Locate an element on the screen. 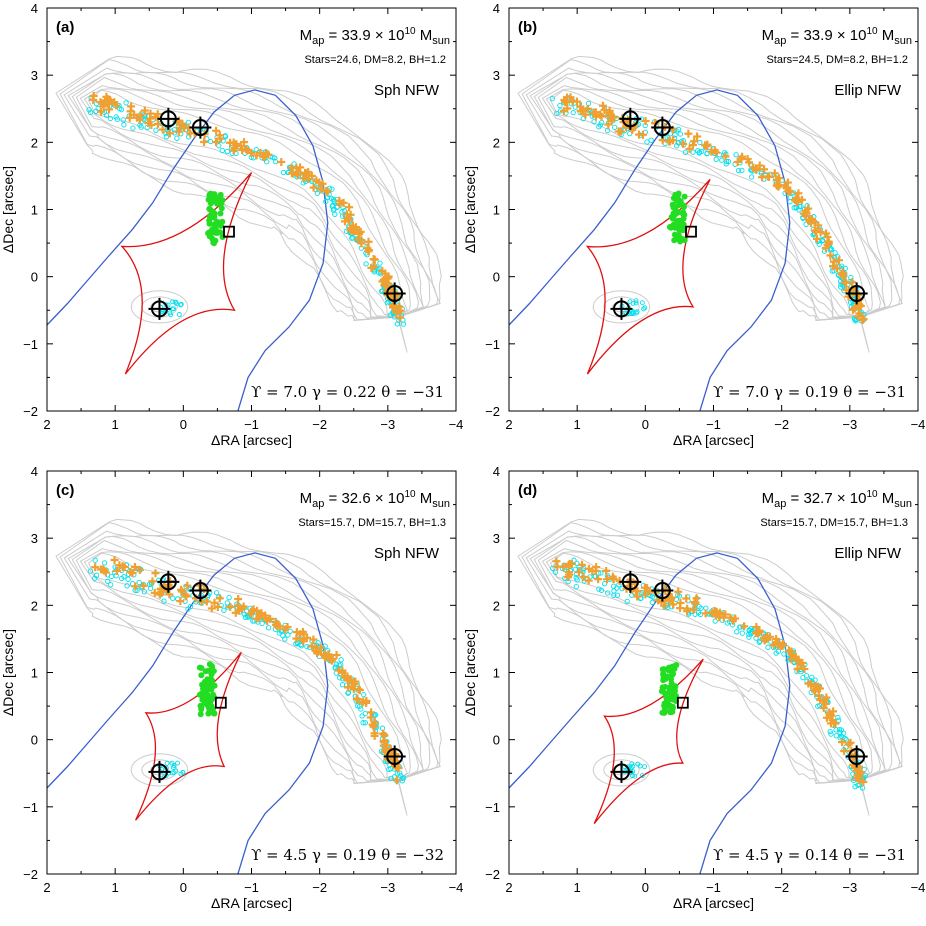  y-tick-label: −1 is located at coordinates (30, 807).